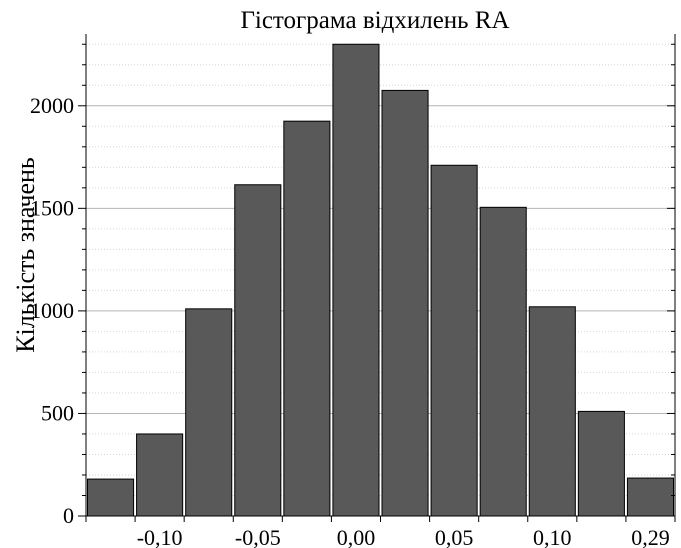 The height and width of the screenshot is (548, 681). I want to click on x-tick-label: 0,05, so click(454, 536).